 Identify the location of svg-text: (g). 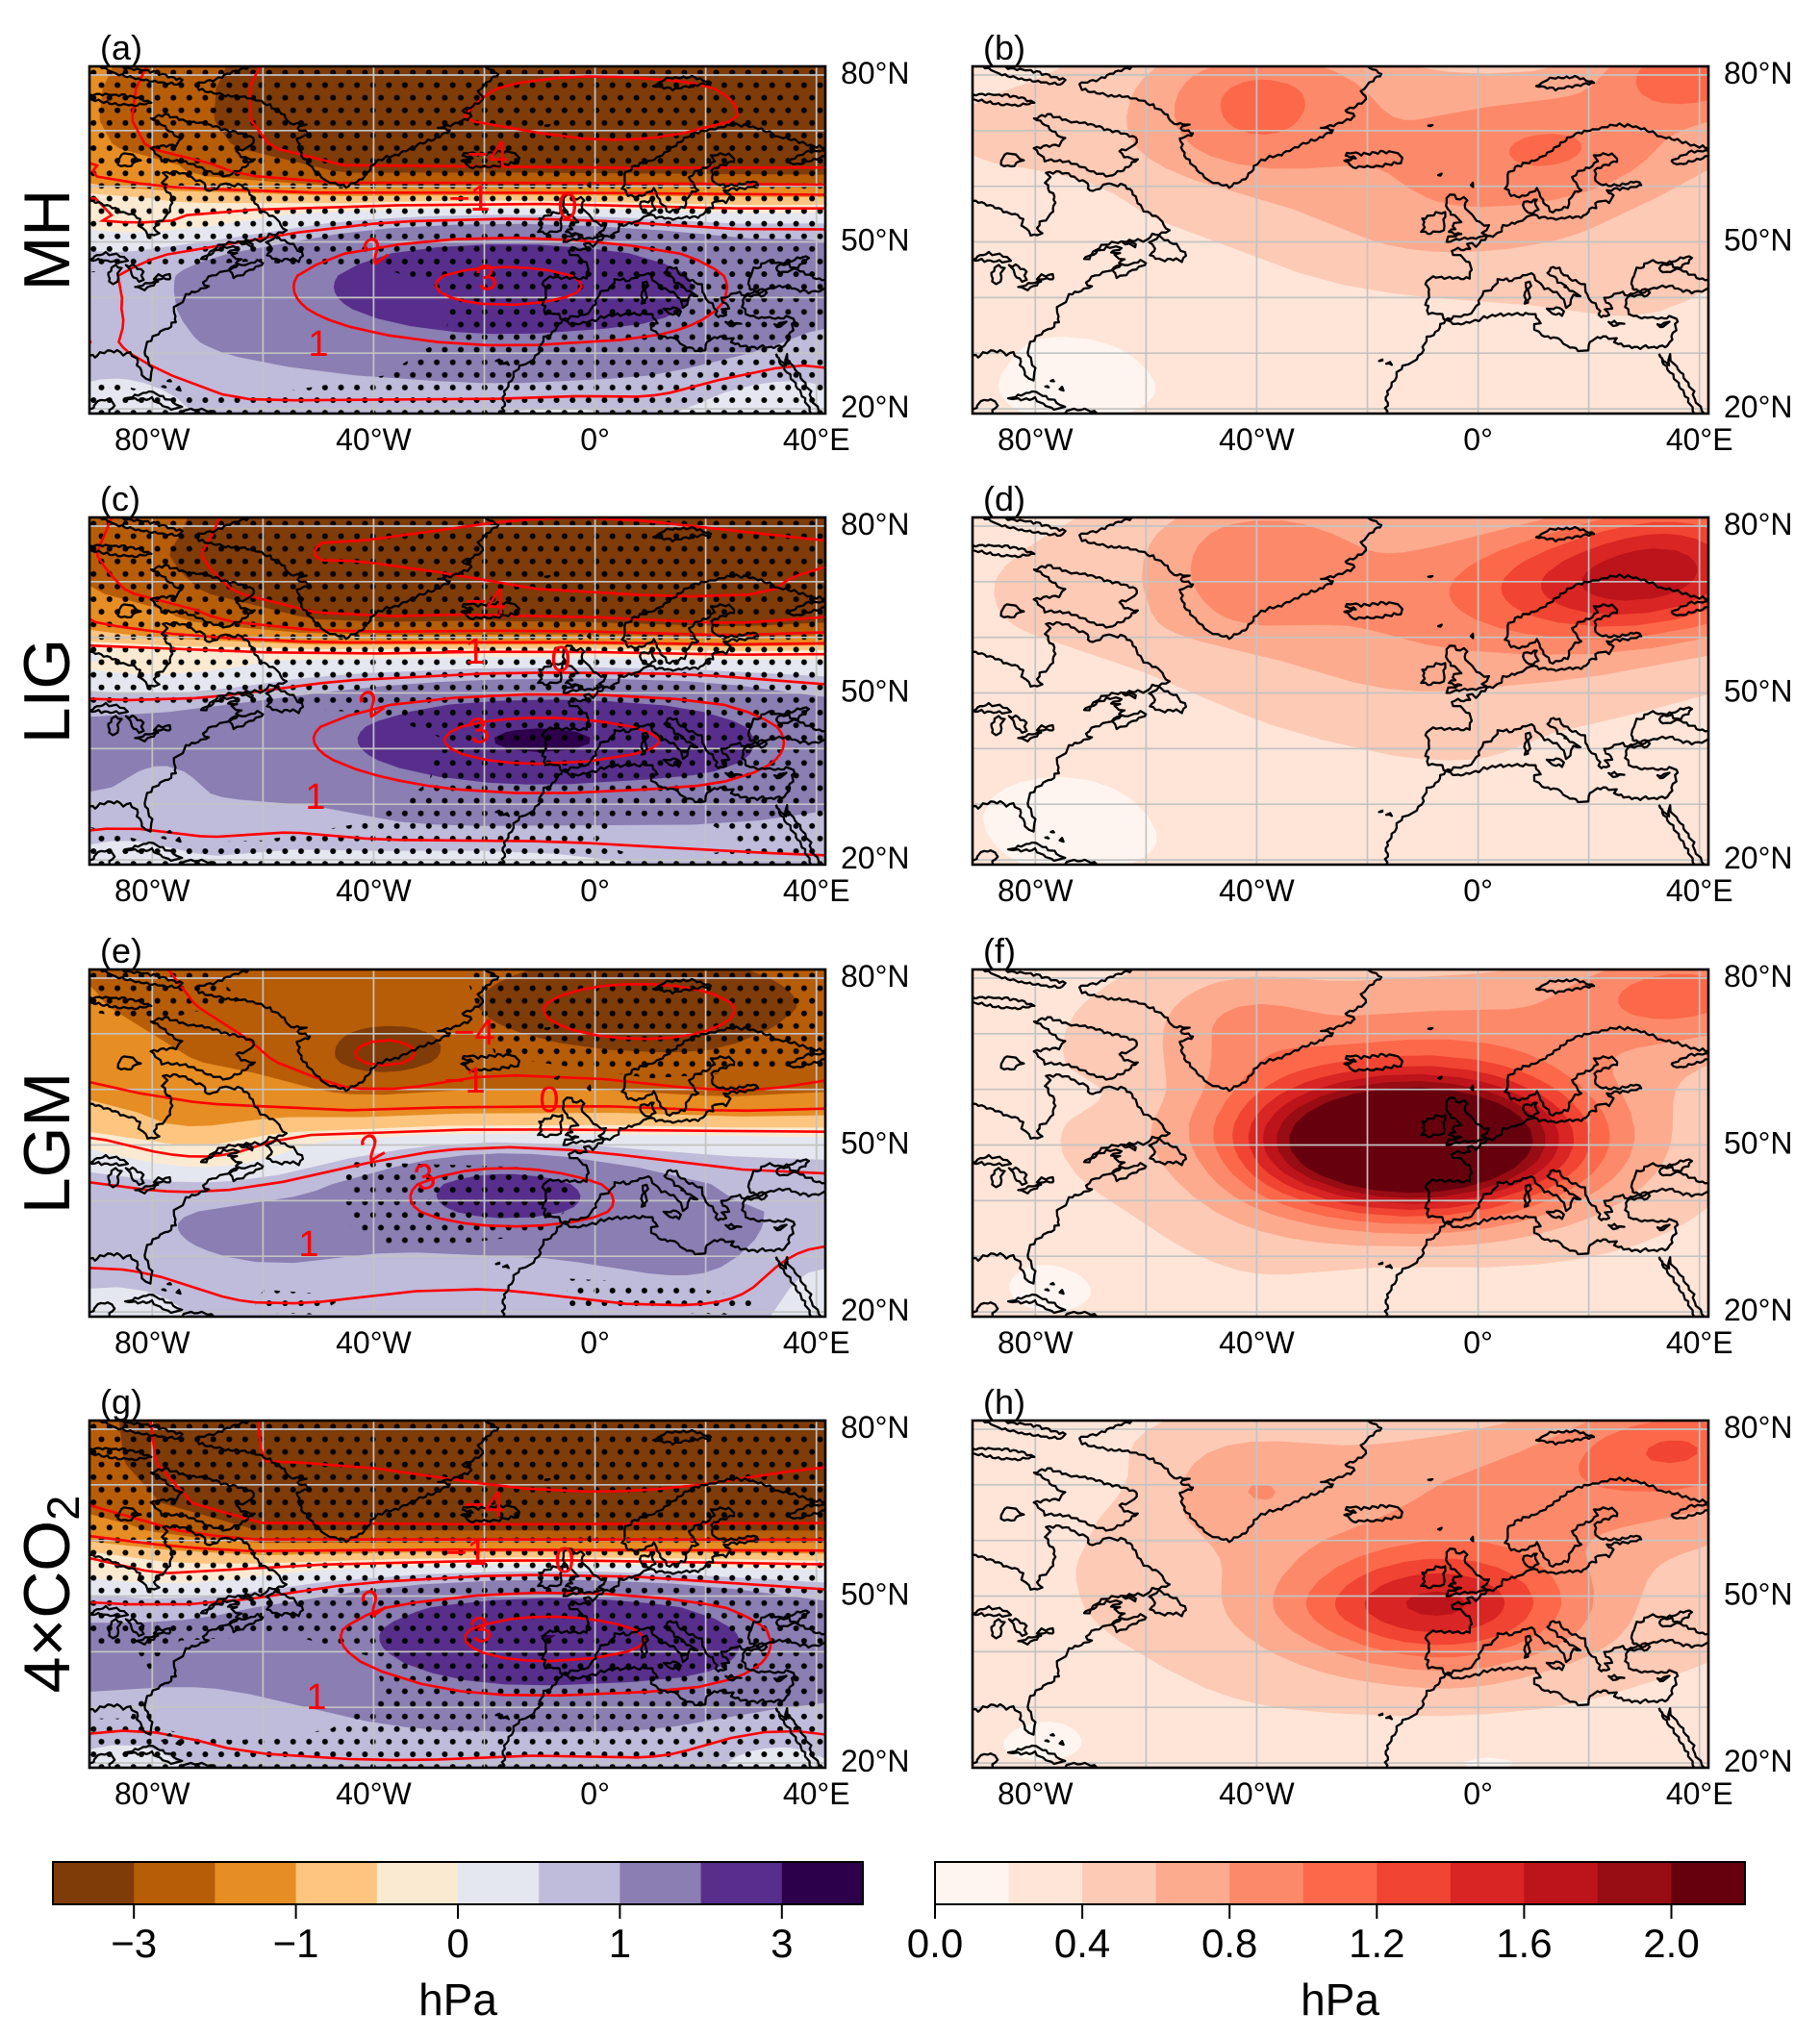
(121, 1402).